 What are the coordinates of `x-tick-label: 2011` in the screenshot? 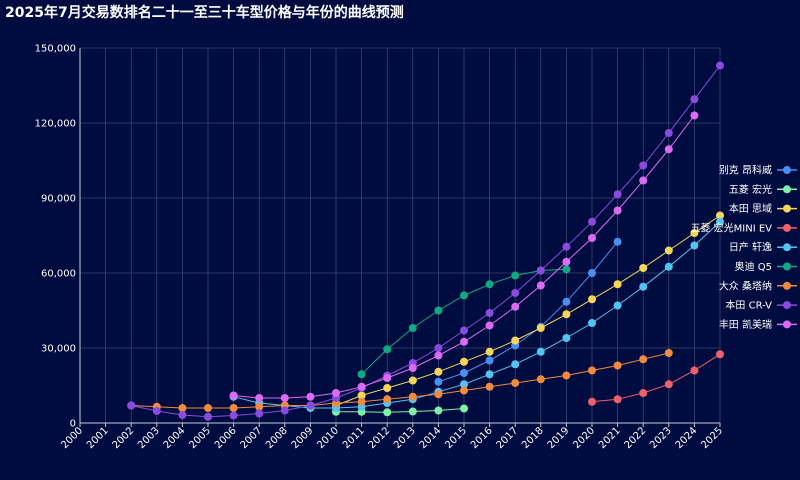 It's located at (354, 438).